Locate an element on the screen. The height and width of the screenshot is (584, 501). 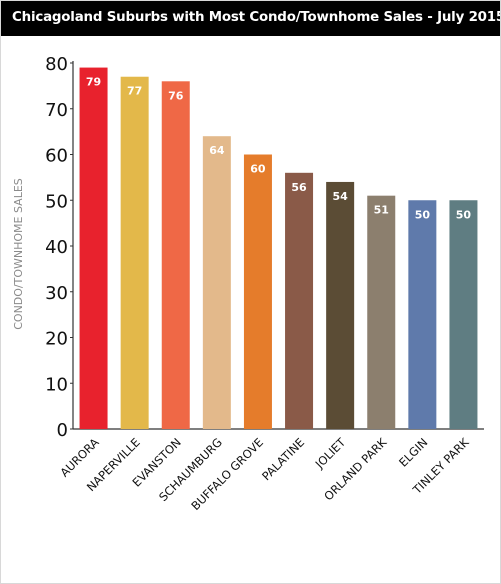
y-axis-title-group: CONDO/TOWNHOME SALES is located at coordinates (18, 254).